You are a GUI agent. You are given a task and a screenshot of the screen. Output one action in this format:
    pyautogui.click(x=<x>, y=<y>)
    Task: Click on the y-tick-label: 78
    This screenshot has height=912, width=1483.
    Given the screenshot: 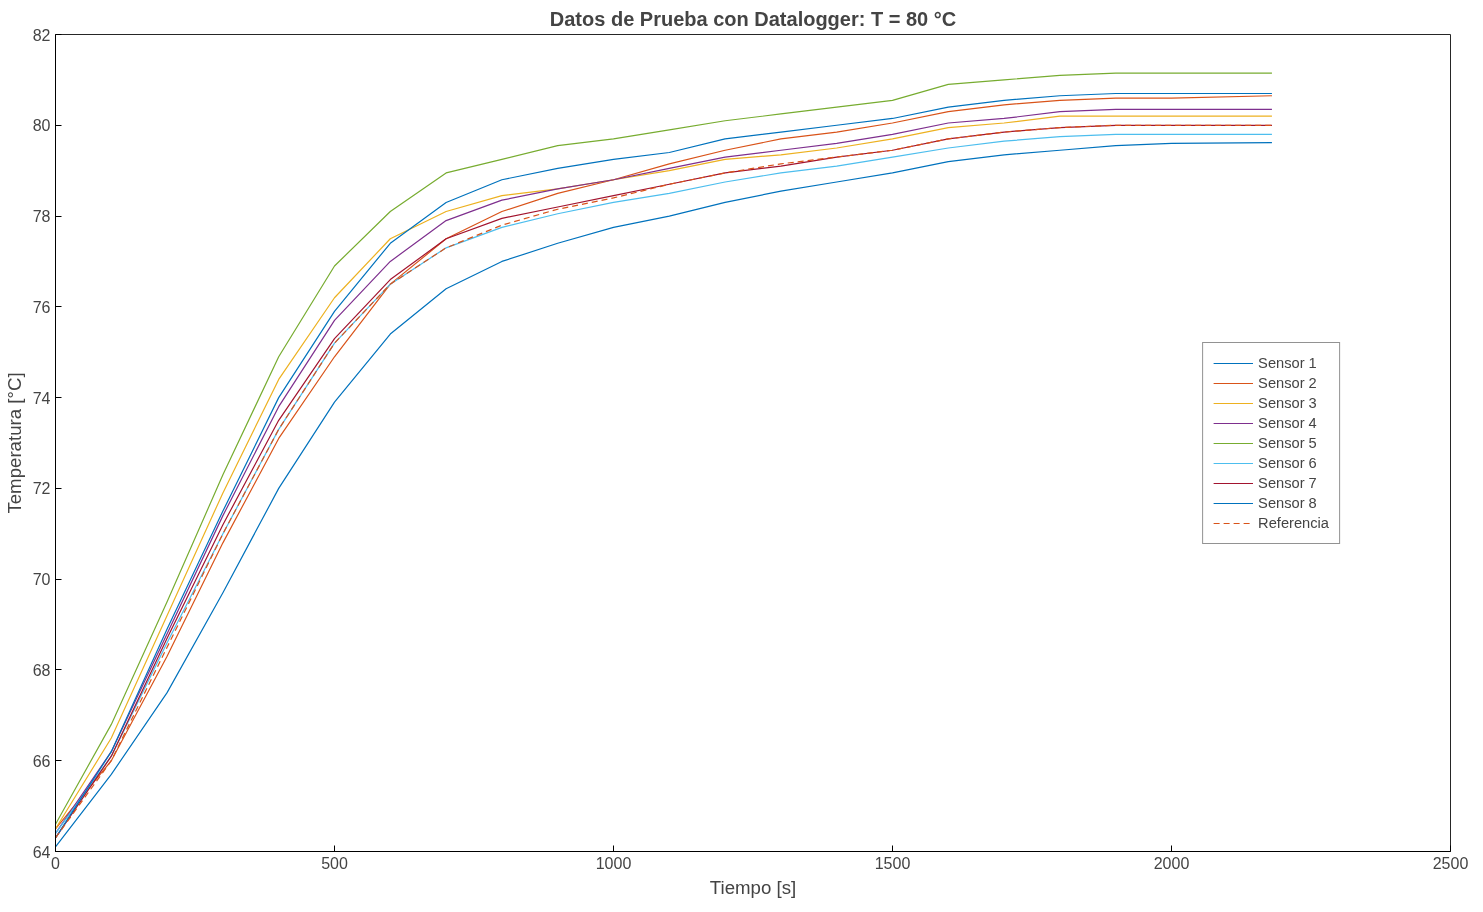 What is the action you would take?
    pyautogui.click(x=41, y=217)
    